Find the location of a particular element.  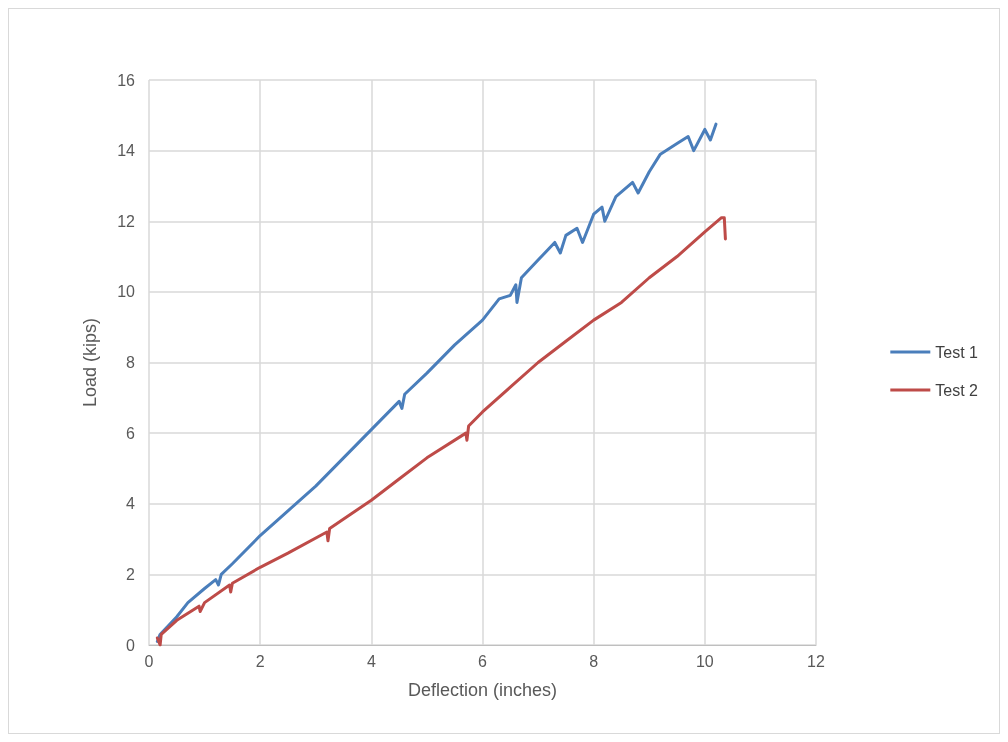

x-tick-label: 10 is located at coordinates (704, 661).